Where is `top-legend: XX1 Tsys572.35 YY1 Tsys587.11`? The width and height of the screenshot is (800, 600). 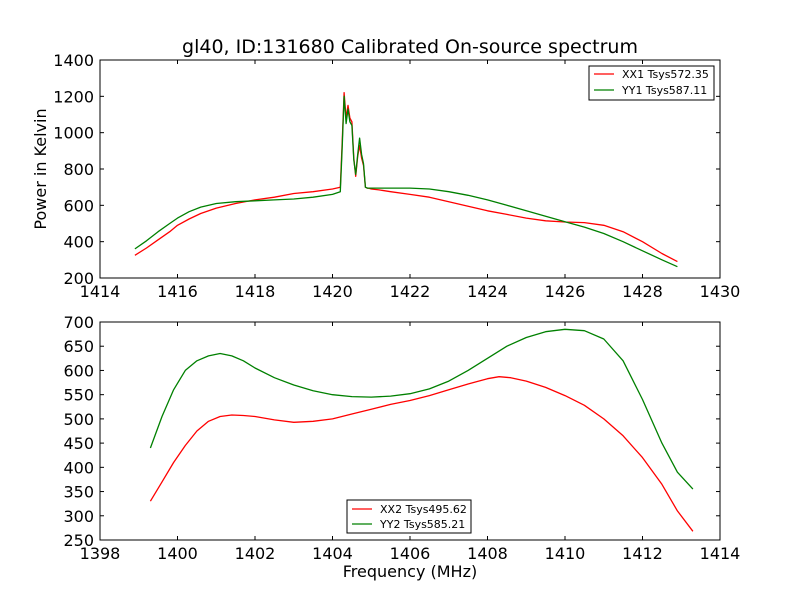
top-legend: XX1 Tsys572.35 YY1 Tsys587.11 is located at coordinates (651, 83).